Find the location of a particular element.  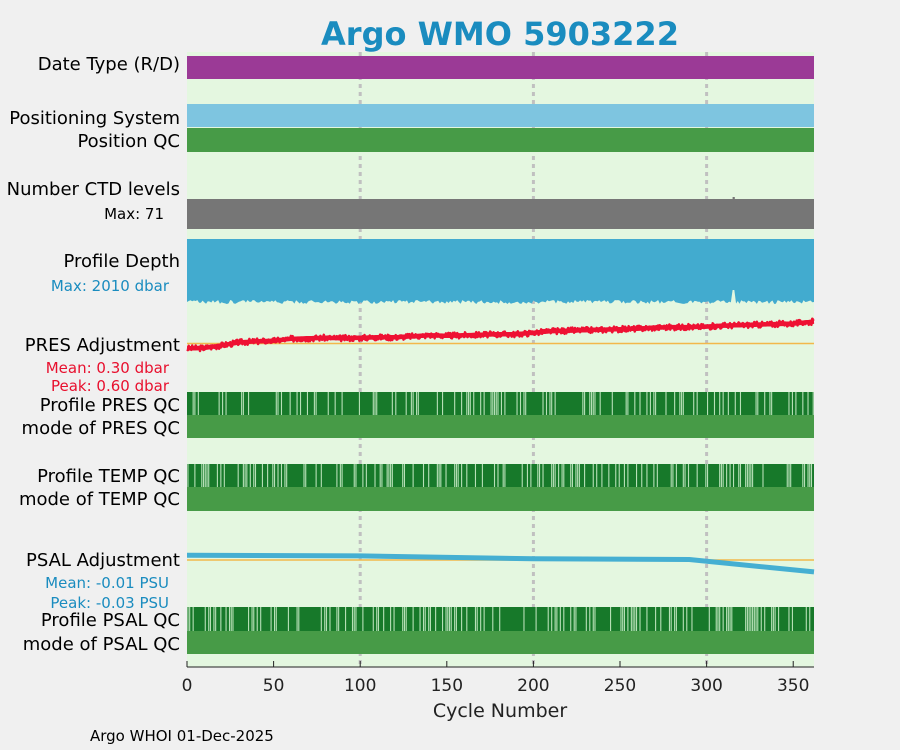

label-ctd-levels: Number CTD levels is located at coordinates (93, 189).